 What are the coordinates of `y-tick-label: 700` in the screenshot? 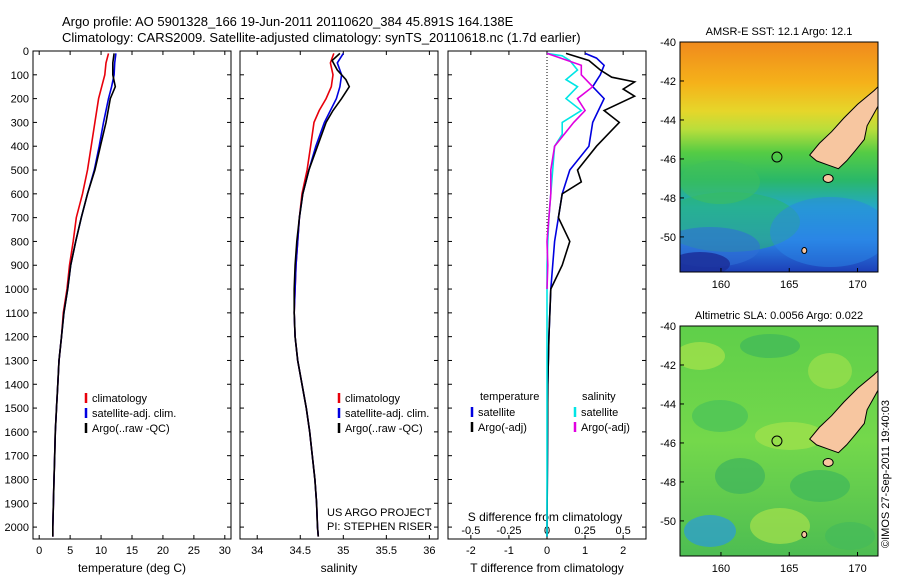 It's located at (20, 219).